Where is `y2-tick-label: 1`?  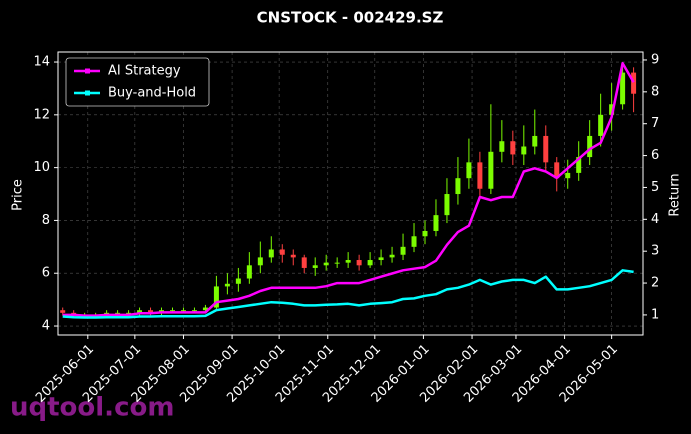
y2-tick-label: 1 is located at coordinates (655, 314).